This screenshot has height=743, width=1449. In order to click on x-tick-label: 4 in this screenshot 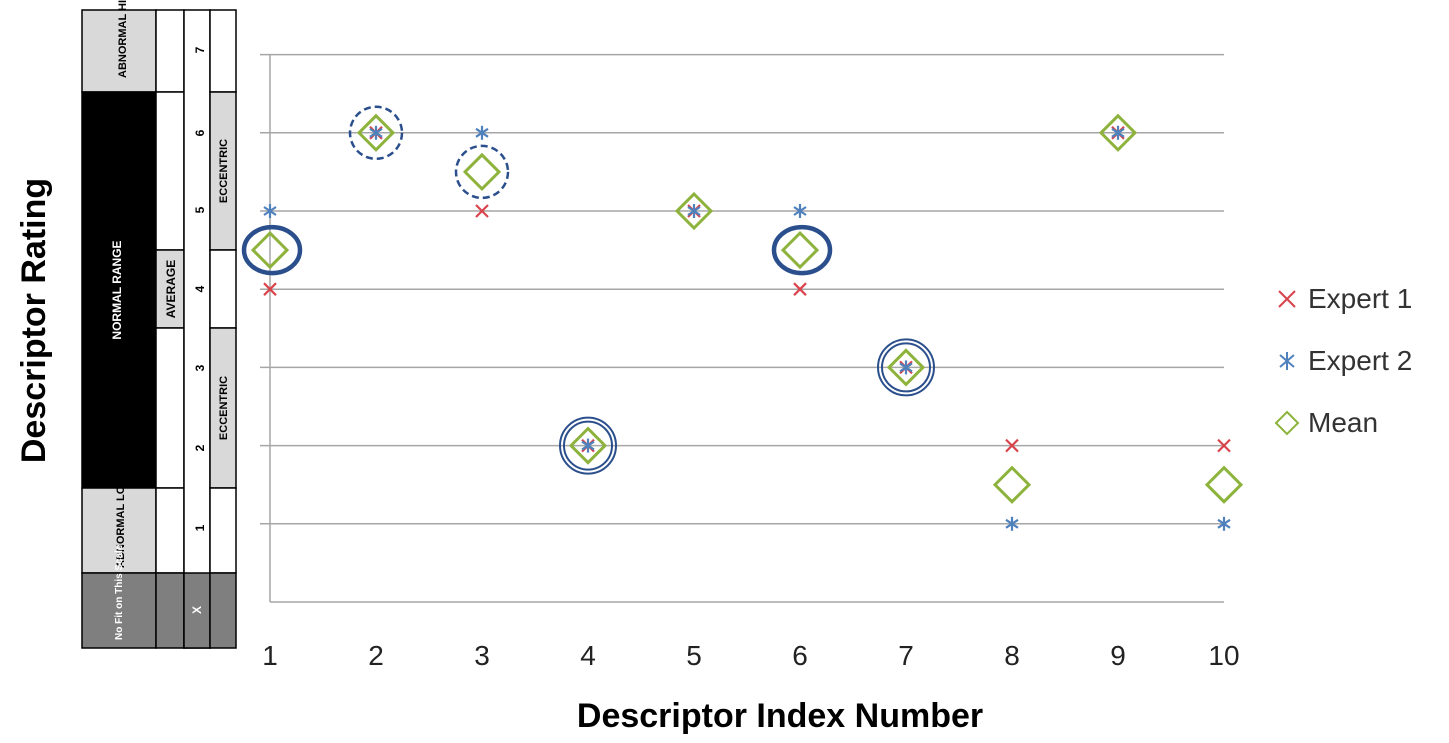, I will do `click(588, 655)`.